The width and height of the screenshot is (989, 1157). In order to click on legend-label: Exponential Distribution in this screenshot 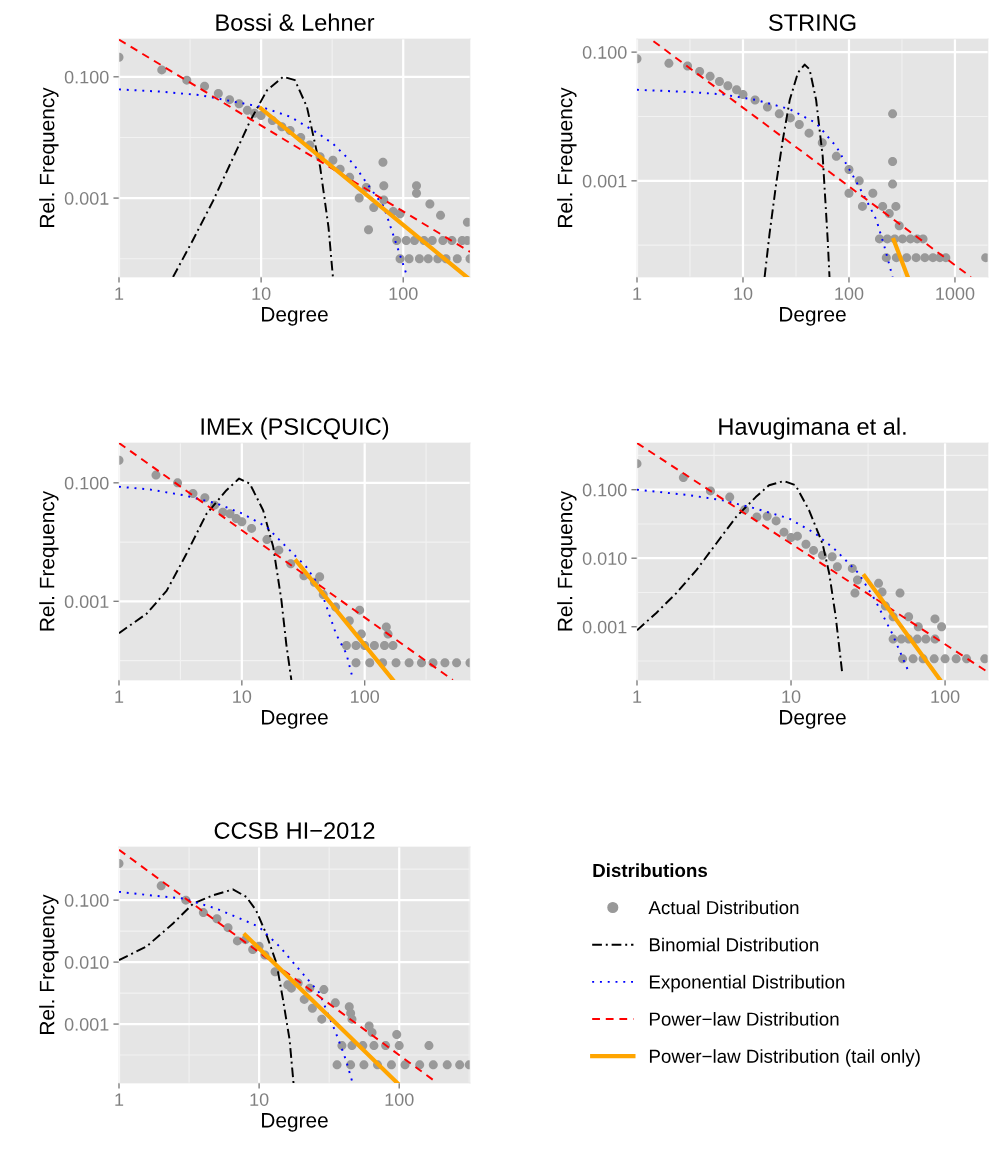, I will do `click(747, 983)`.